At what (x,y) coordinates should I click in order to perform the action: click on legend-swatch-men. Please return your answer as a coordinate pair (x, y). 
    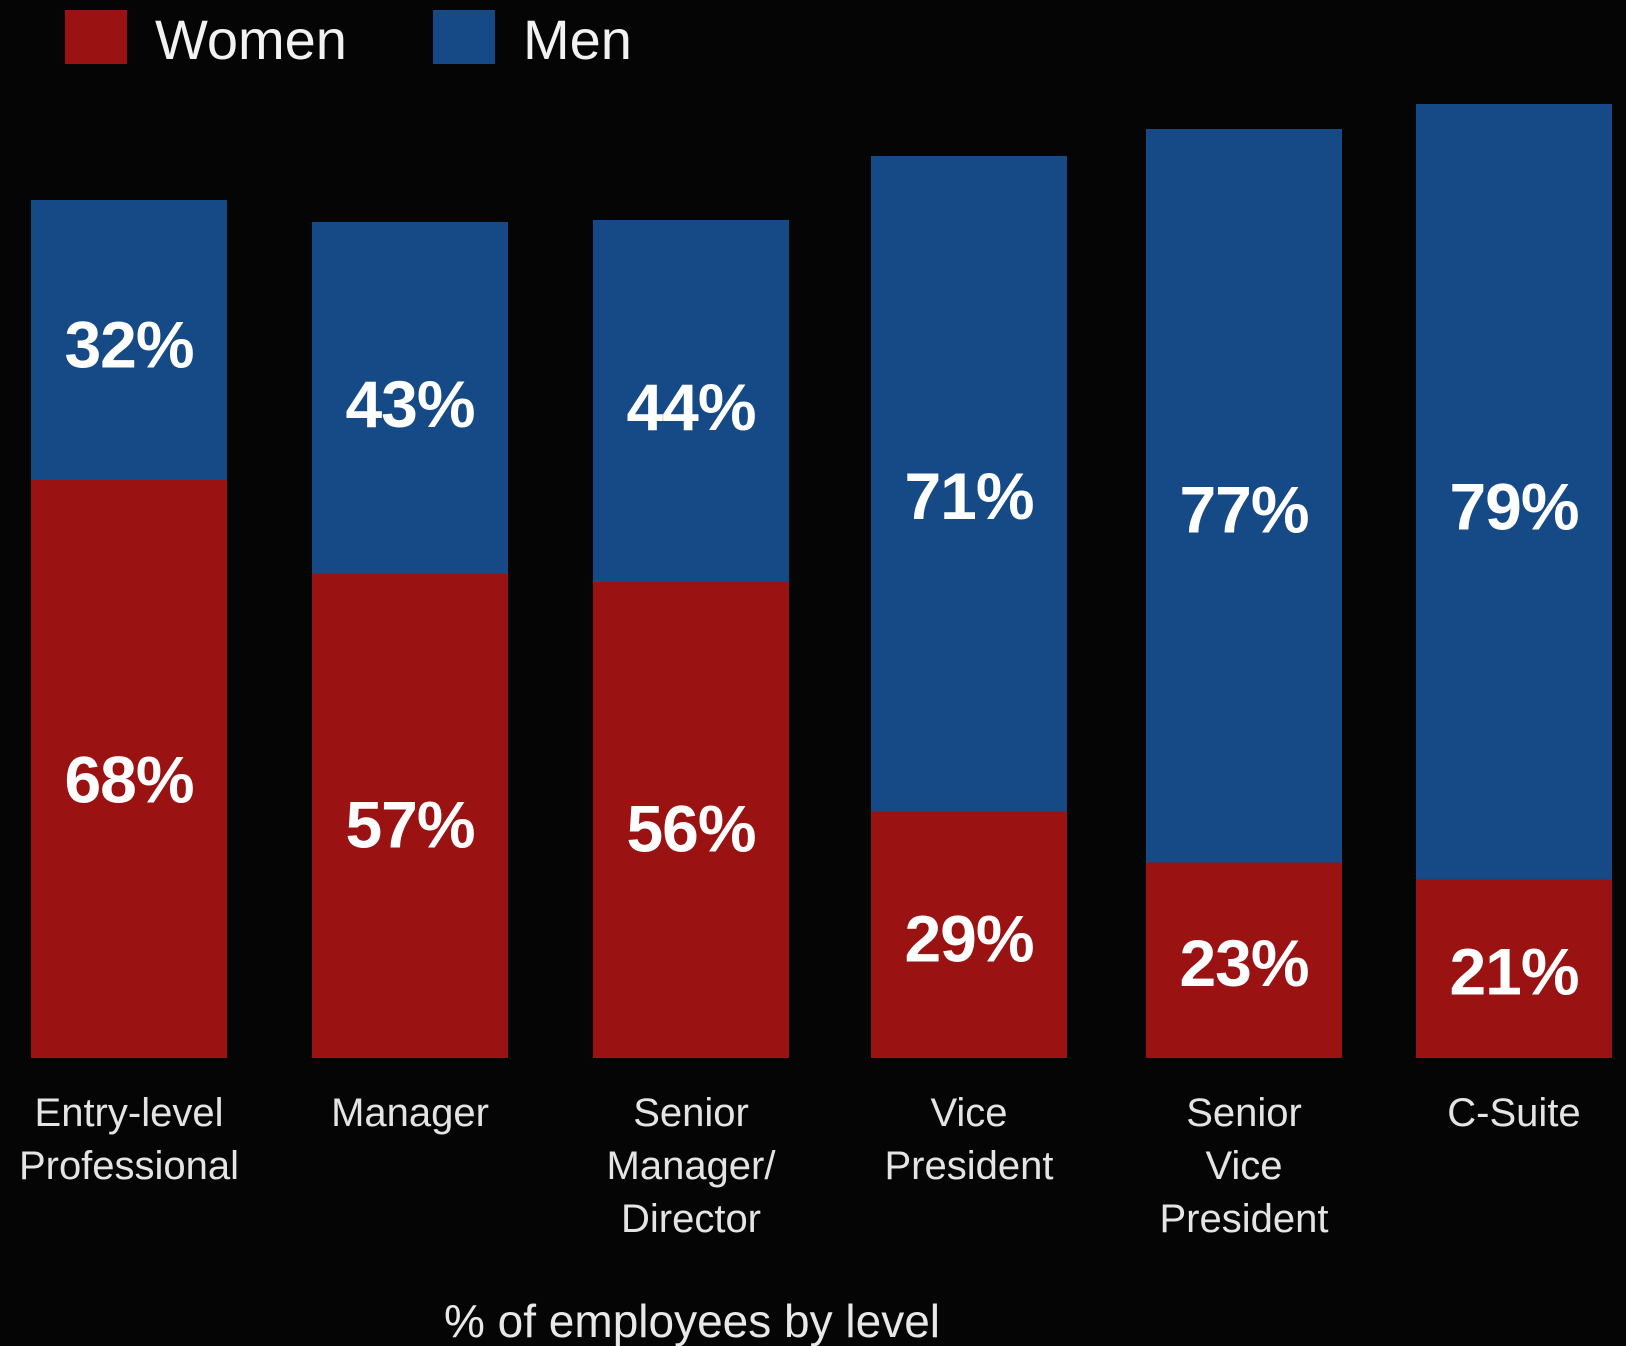
    Looking at the image, I should click on (464, 37).